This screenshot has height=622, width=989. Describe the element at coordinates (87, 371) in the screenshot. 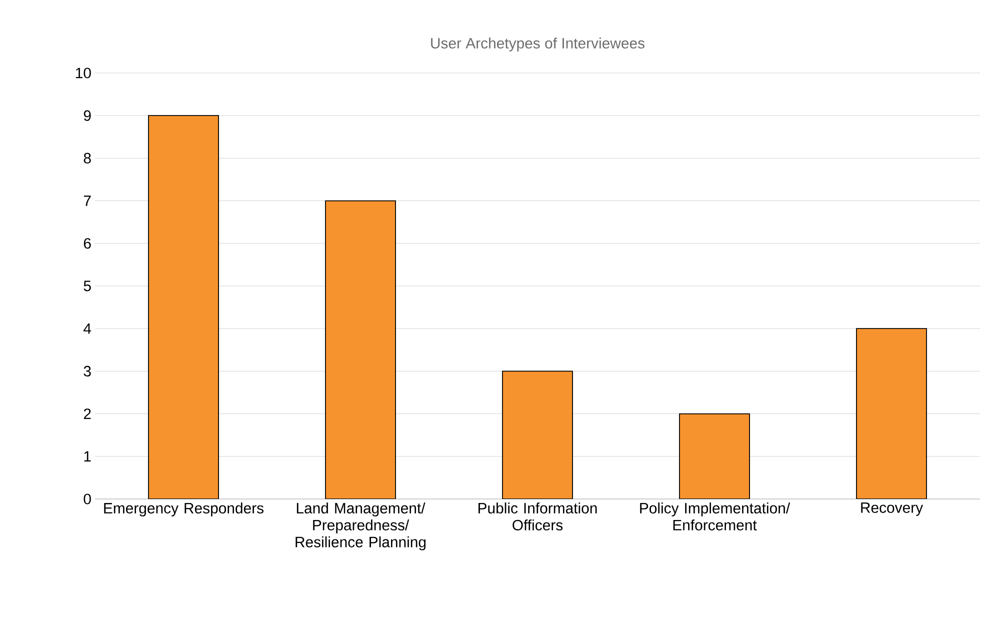

I see `y-tick-label: 3` at that location.